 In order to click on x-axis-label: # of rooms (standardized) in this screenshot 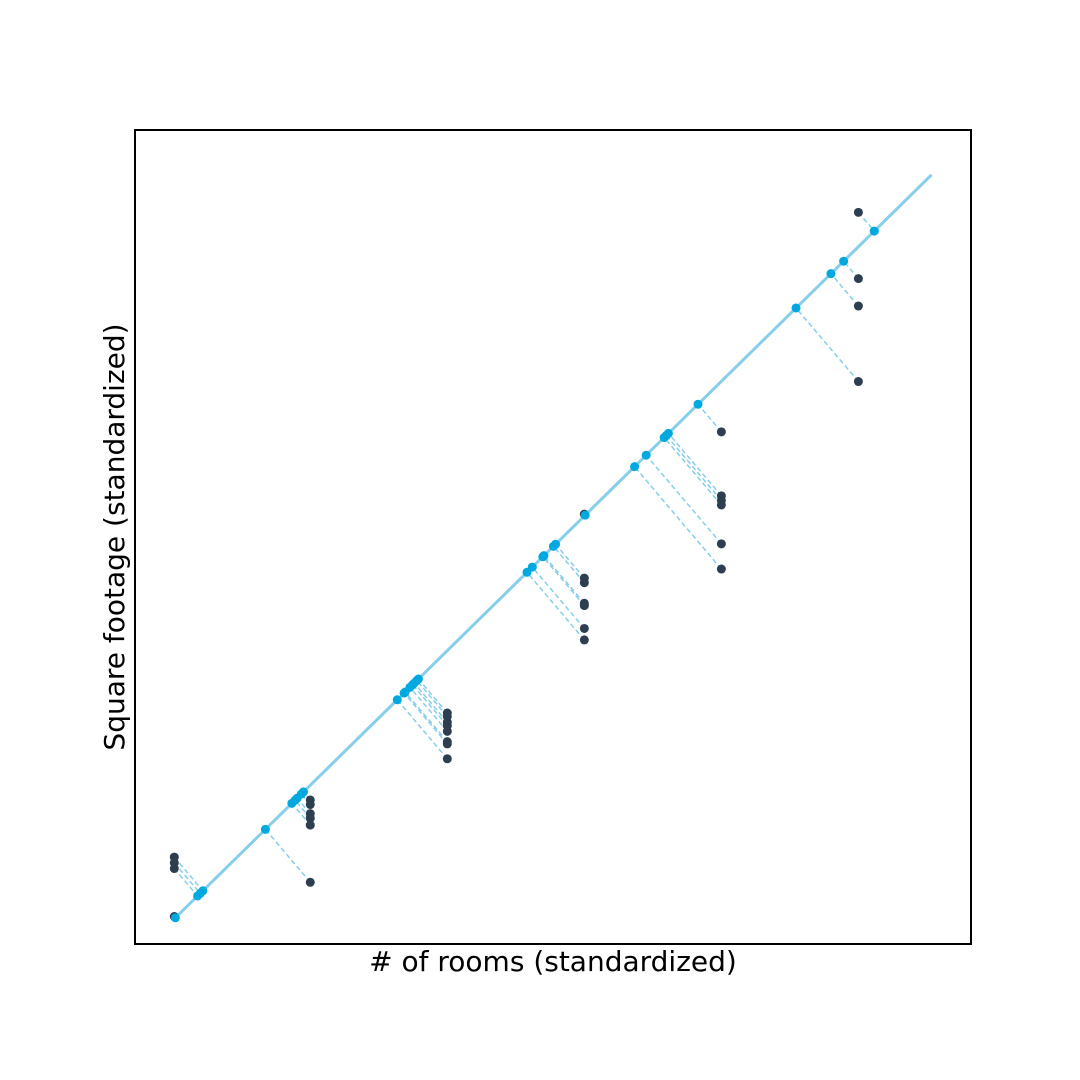, I will do `click(553, 961)`.